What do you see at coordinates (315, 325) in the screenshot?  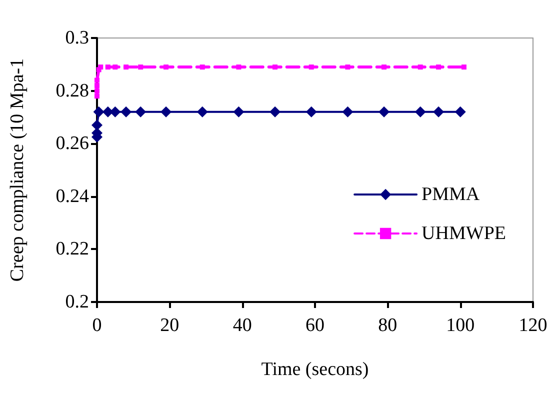 I see `x-tick-label: 60` at bounding box center [315, 325].